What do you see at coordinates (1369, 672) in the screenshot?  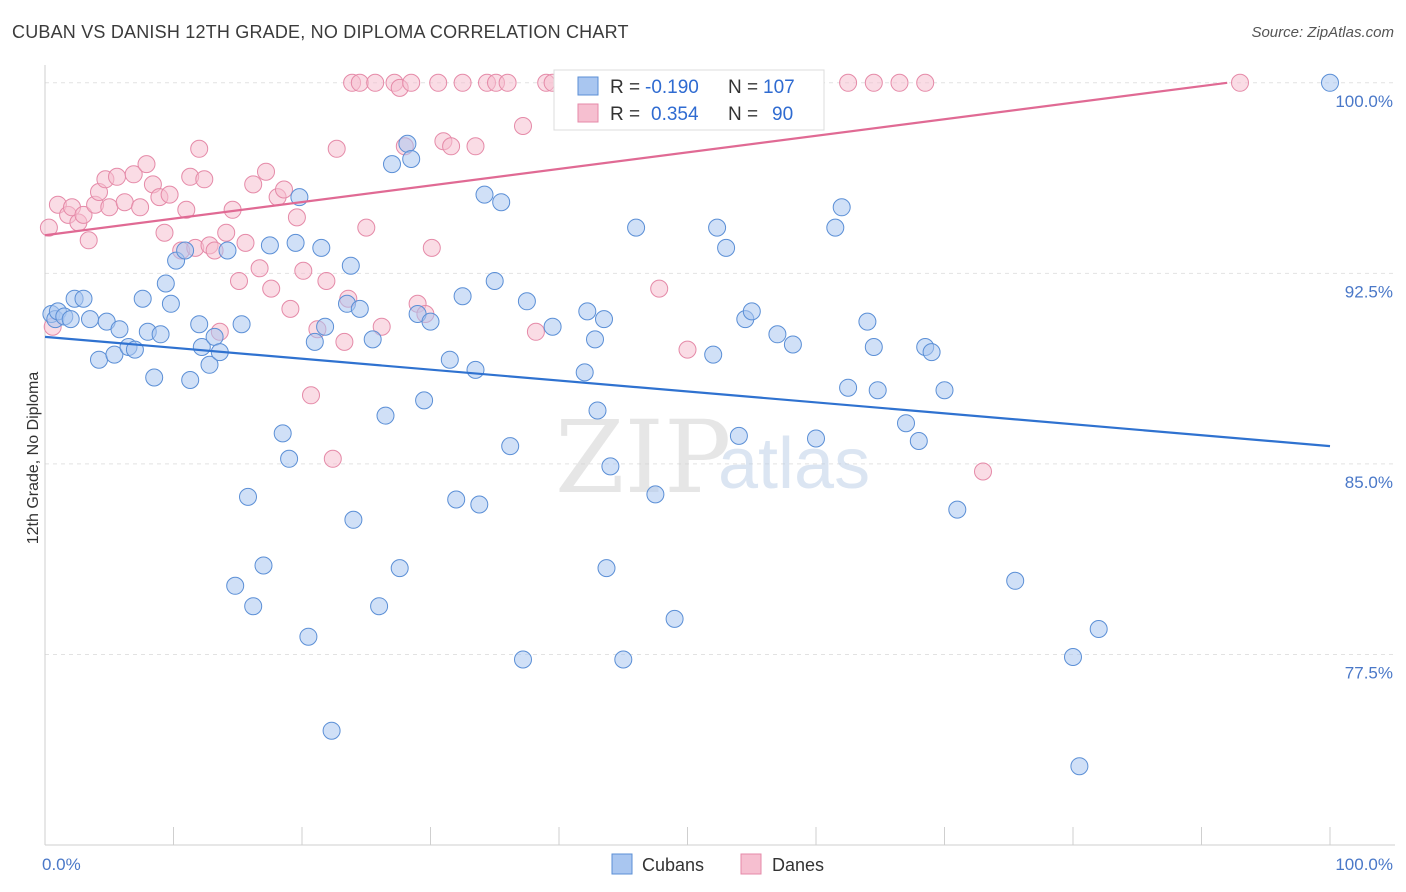 I see `y-tick-label-3: 77.5%` at bounding box center [1369, 672].